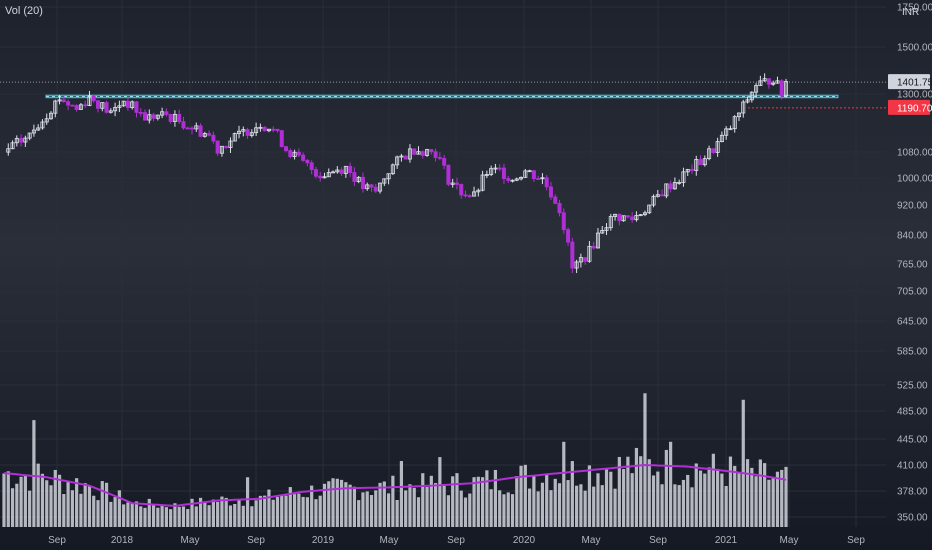  I want to click on level-price-label: 1190.70, so click(914, 108).